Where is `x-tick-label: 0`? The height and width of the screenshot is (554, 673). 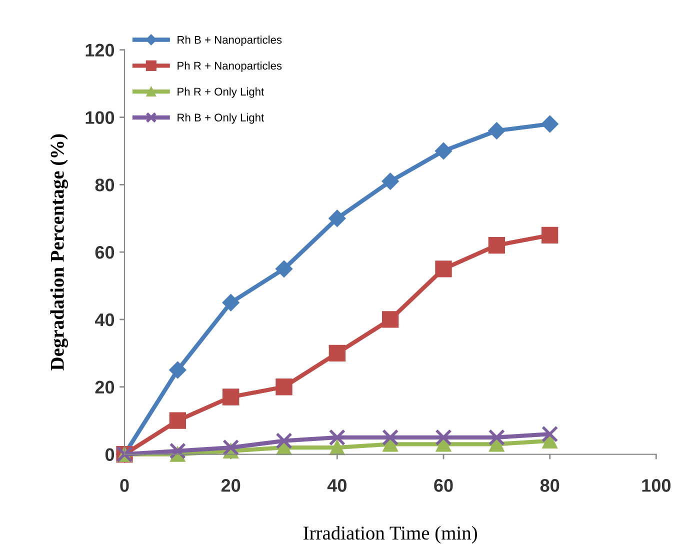 x-tick-label: 0 is located at coordinates (124, 485).